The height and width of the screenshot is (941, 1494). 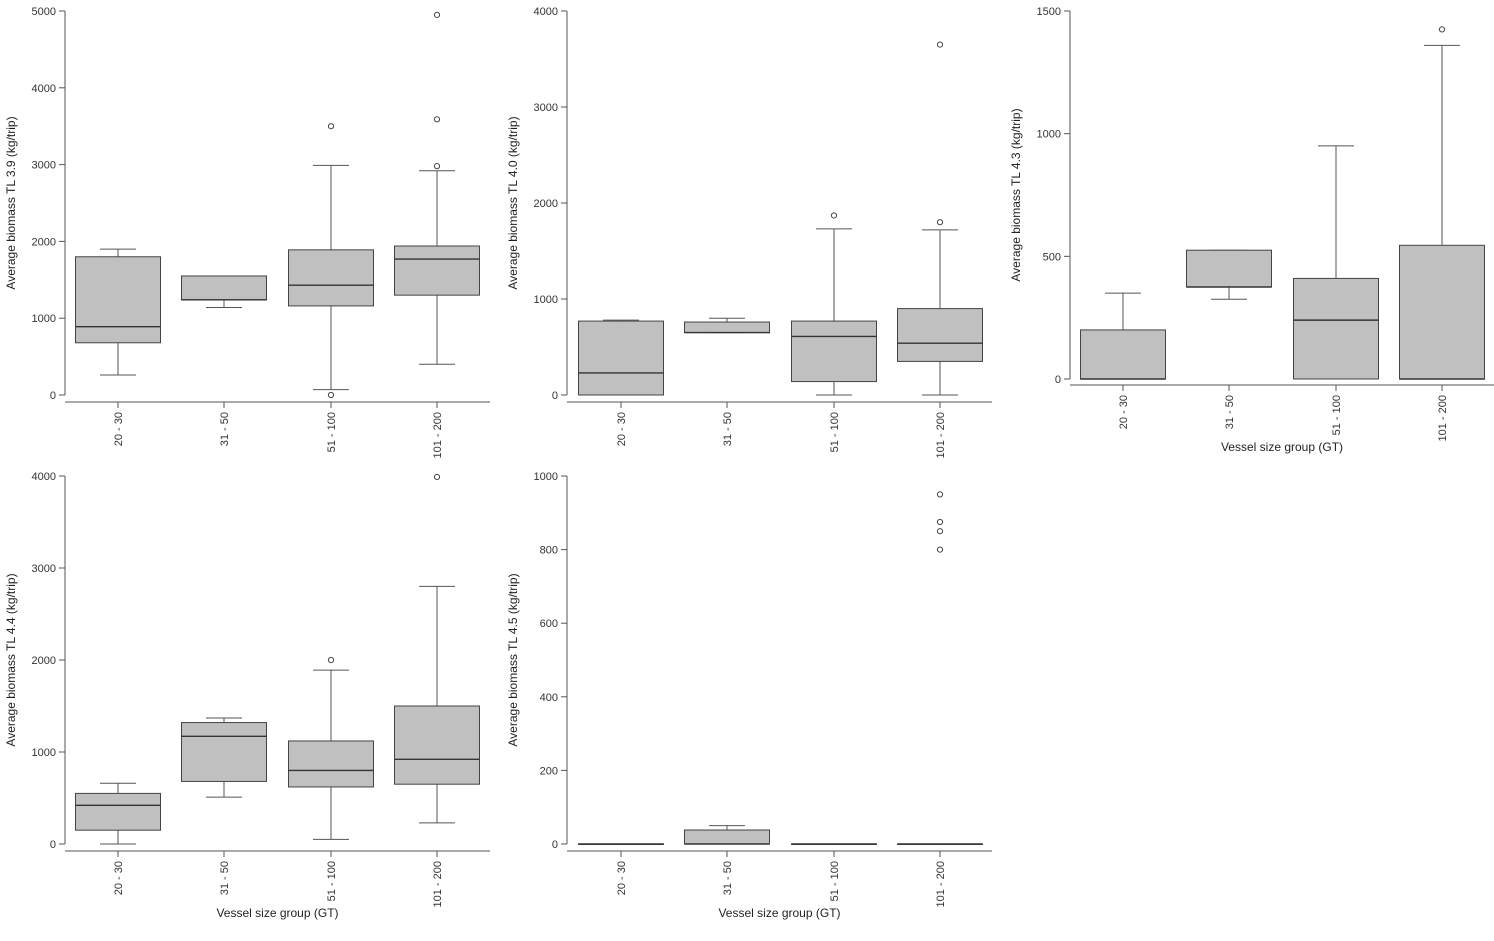 What do you see at coordinates (44, 12) in the screenshot?
I see `y-tick-label: 5000` at bounding box center [44, 12].